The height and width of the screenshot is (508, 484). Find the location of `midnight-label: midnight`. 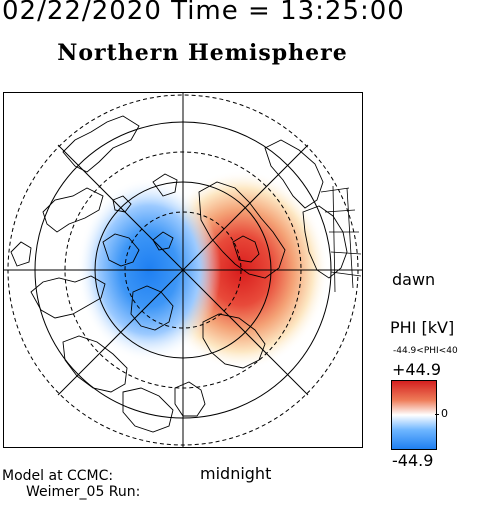

midnight-label: midnight is located at coordinates (236, 473).